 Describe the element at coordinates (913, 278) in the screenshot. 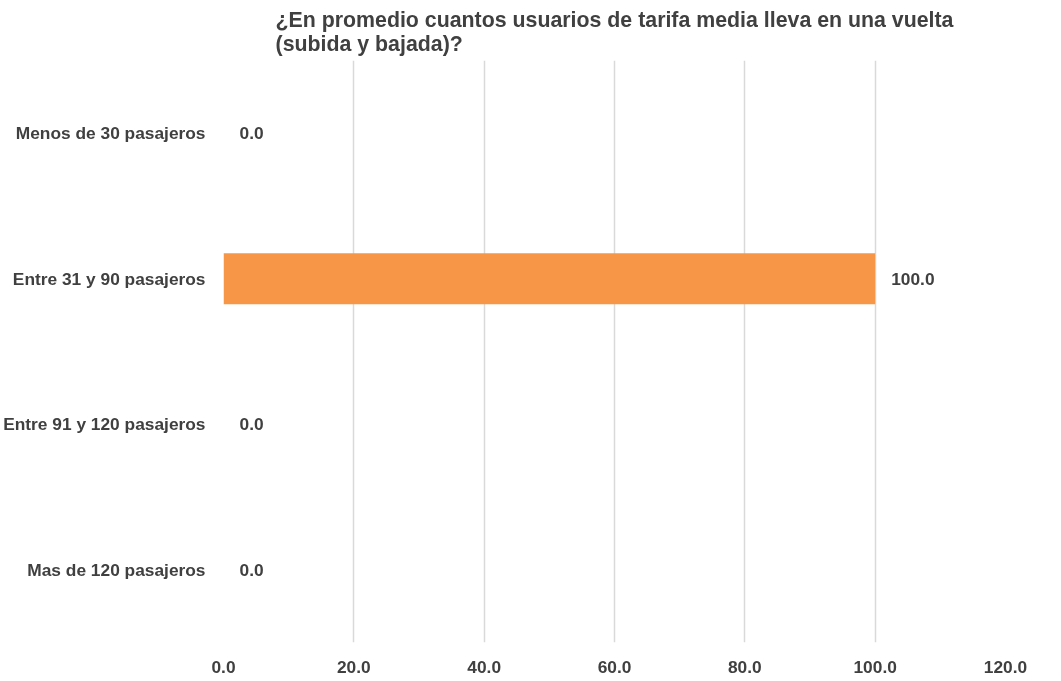

I see `data-label: 100.0` at that location.